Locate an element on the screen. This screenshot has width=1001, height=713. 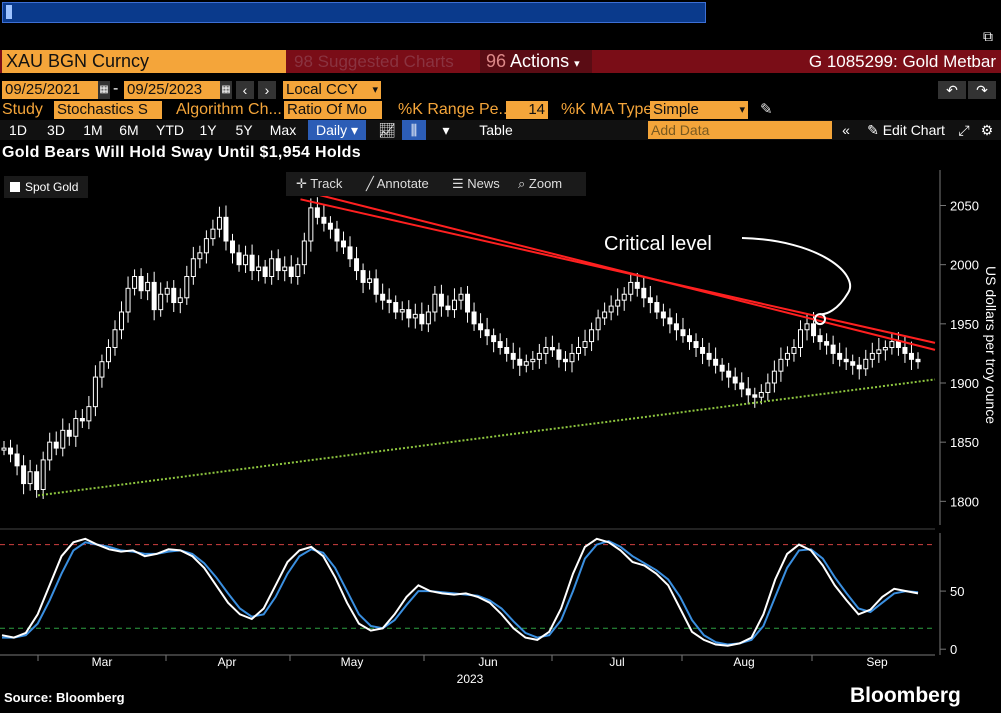
k-ma-value: Simple is located at coordinates (676, 109).